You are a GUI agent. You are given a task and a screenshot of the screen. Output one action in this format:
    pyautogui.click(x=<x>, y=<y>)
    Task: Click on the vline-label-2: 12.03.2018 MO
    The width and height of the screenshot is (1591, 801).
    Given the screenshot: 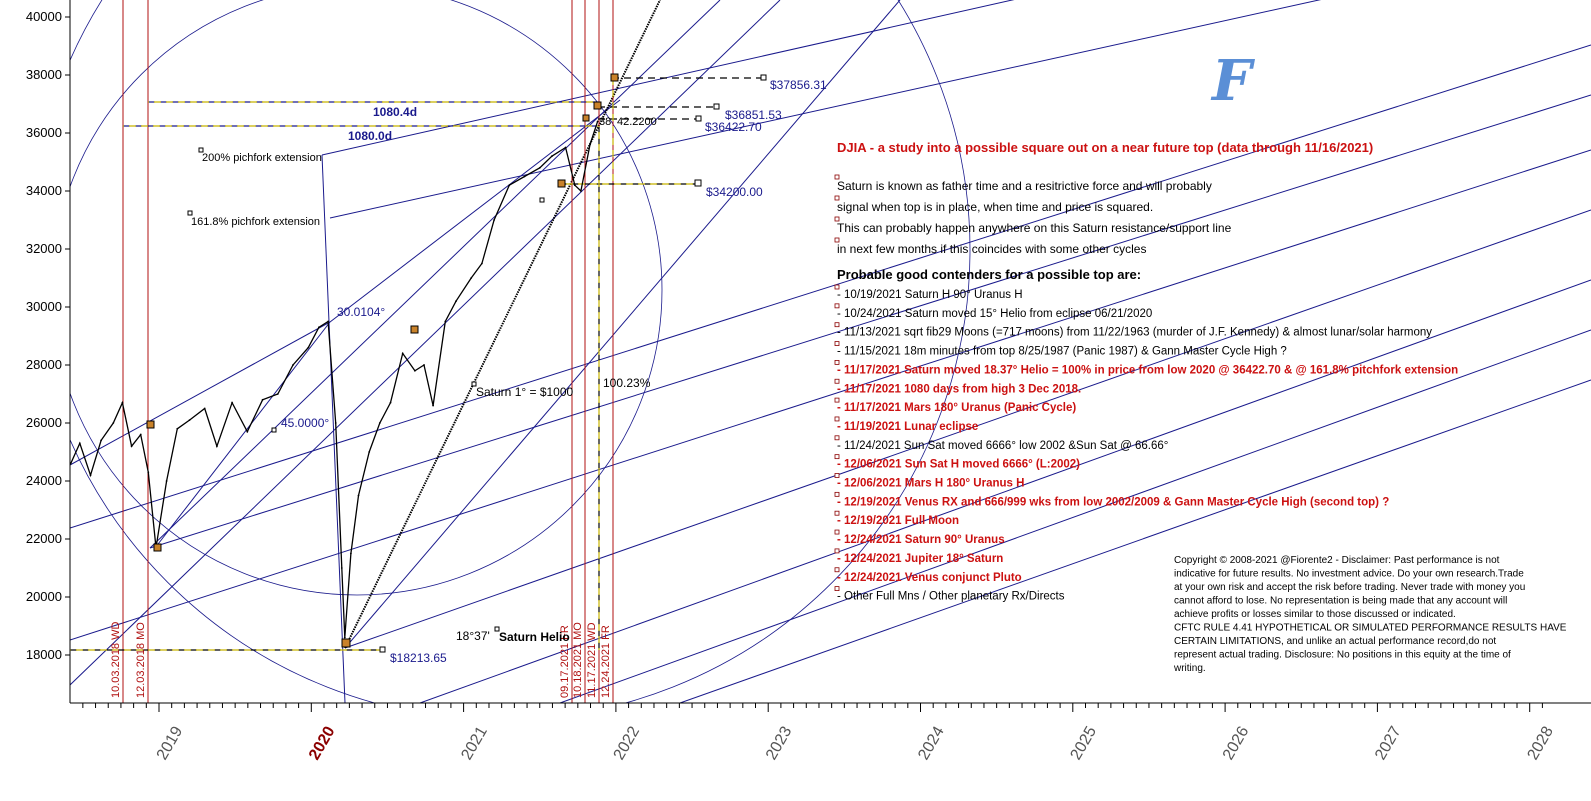 What is the action you would take?
    pyautogui.click(x=141, y=660)
    